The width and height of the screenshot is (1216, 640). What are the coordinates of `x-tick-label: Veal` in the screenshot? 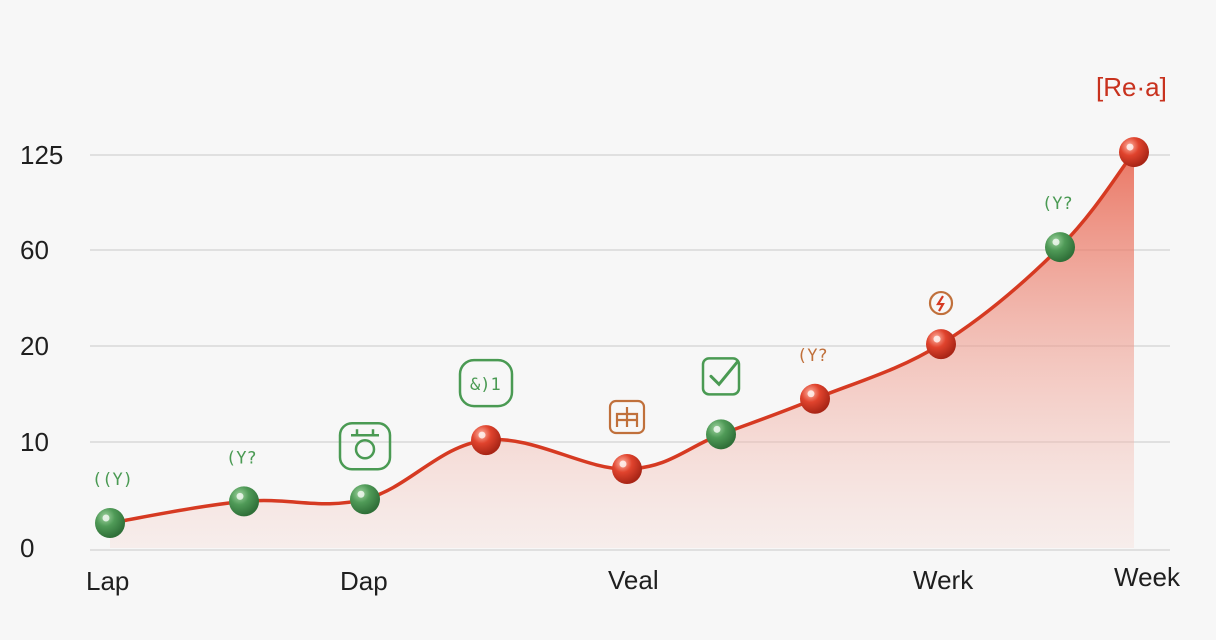 It's located at (633, 580).